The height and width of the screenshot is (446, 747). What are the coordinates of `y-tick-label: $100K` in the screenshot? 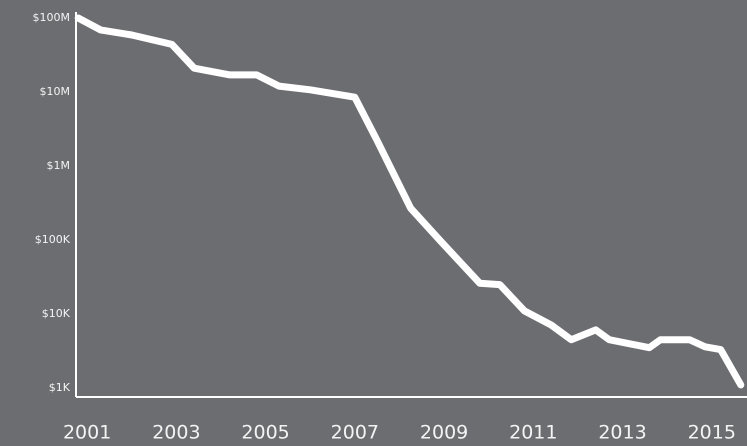 It's located at (53, 239).